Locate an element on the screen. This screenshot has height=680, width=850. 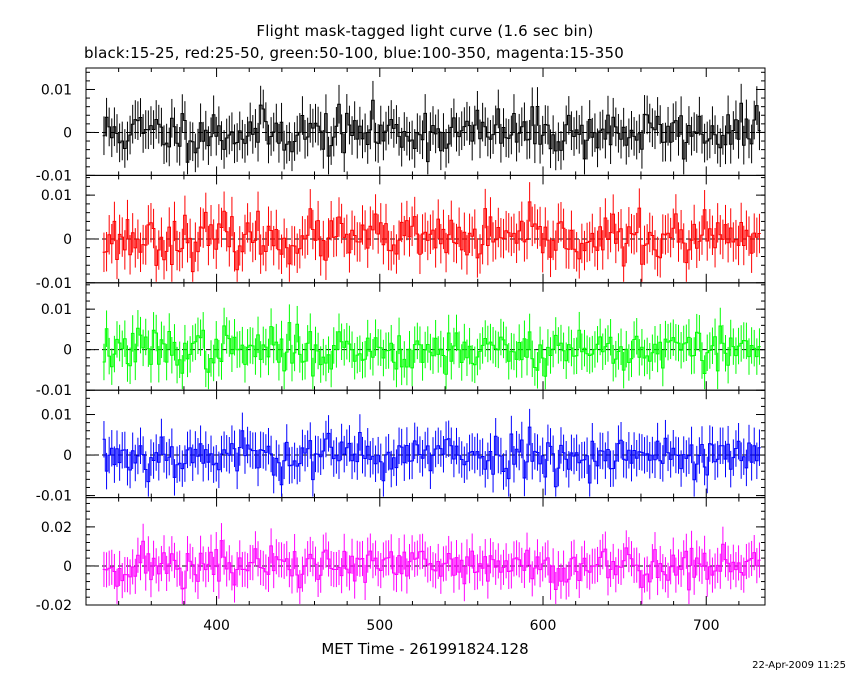
x-tick-label: 700 is located at coordinates (706, 626).